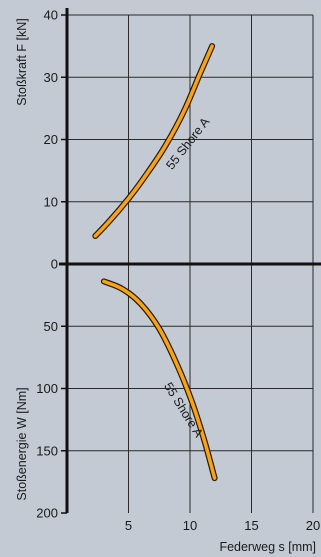 This screenshot has width=321, height=557. I want to click on y-axis-label-force: Stoßkraft F [kN], so click(22, 62).